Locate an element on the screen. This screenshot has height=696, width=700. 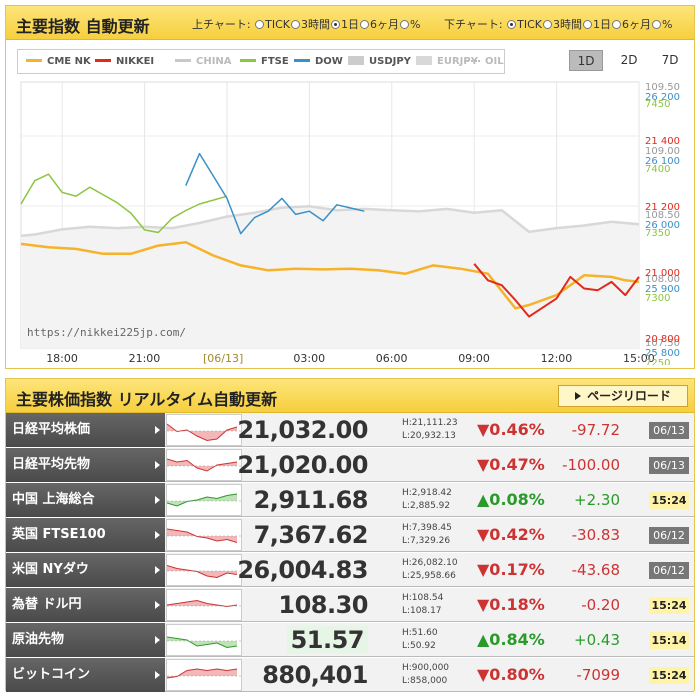
range-7d-button: 7D is located at coordinates (670, 60).